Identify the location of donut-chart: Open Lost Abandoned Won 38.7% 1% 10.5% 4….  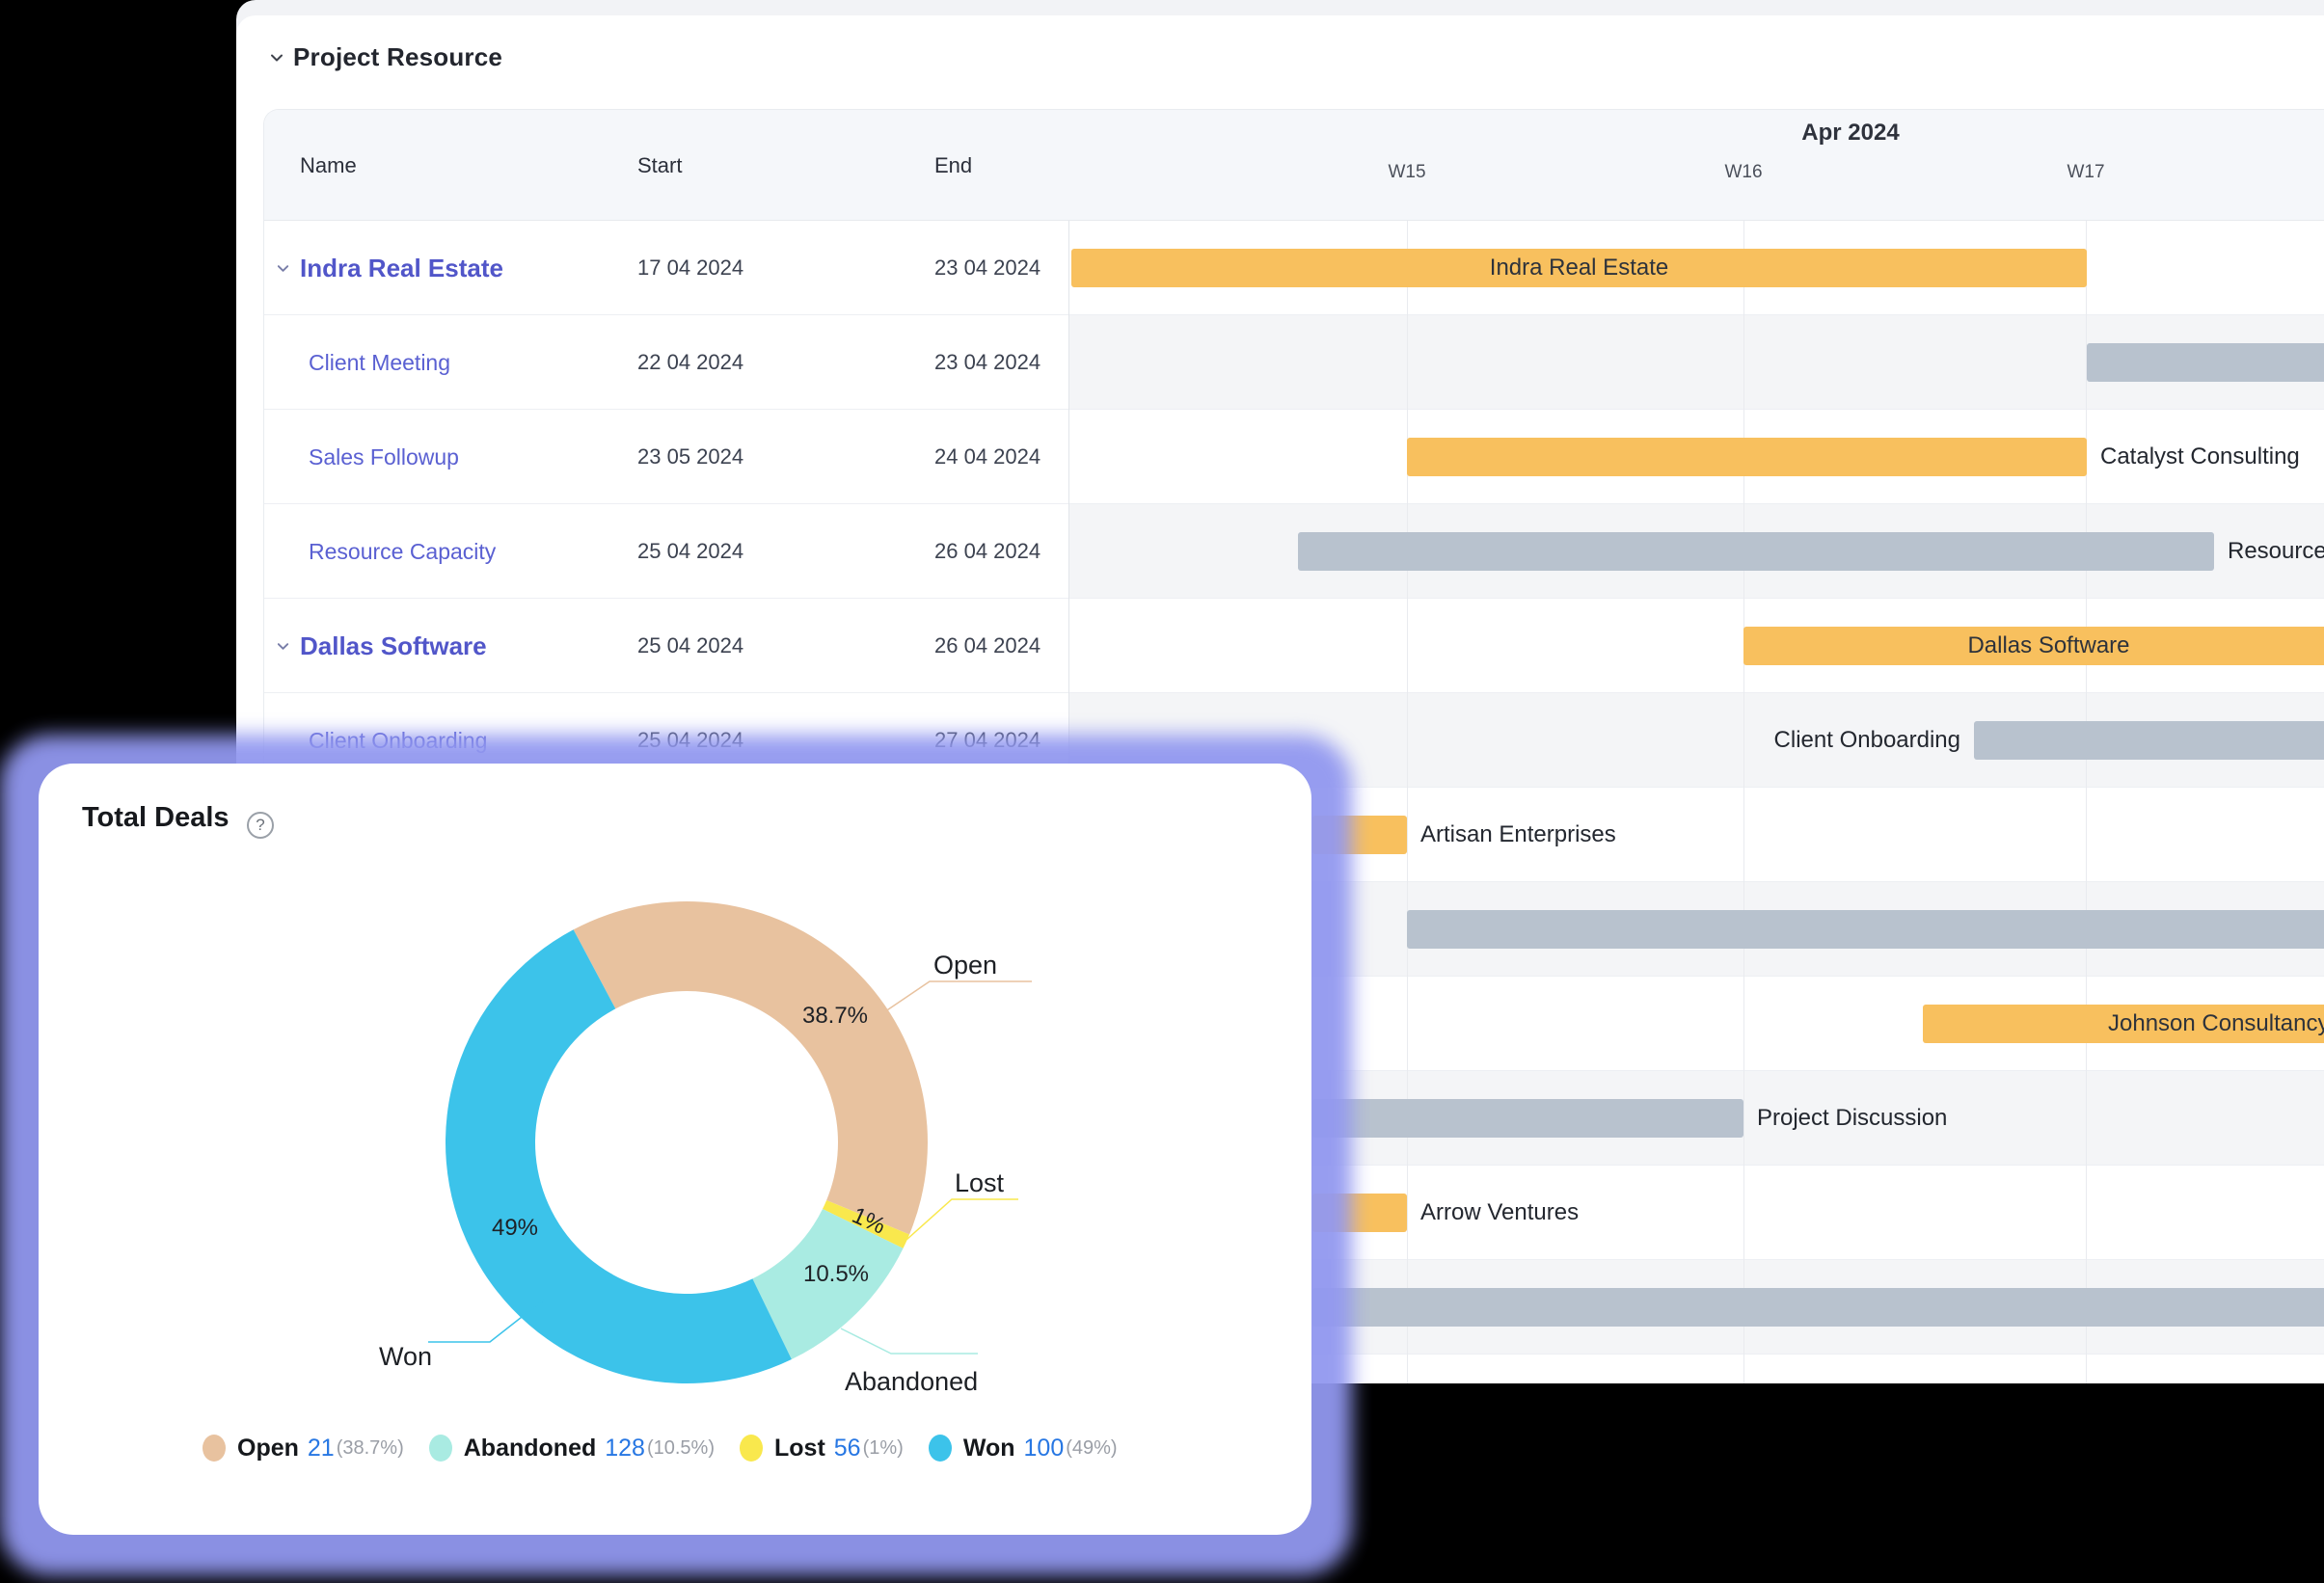
(705, 1148).